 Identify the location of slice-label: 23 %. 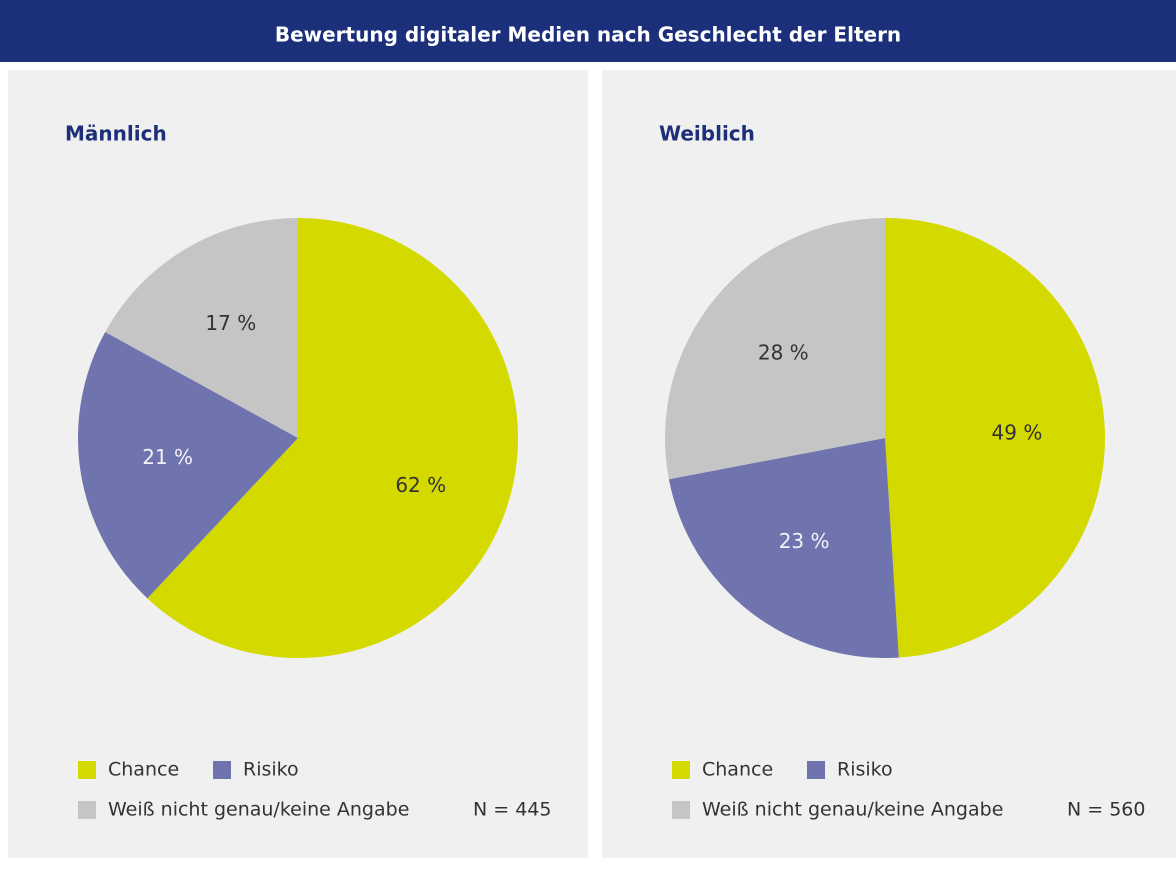
(804, 541).